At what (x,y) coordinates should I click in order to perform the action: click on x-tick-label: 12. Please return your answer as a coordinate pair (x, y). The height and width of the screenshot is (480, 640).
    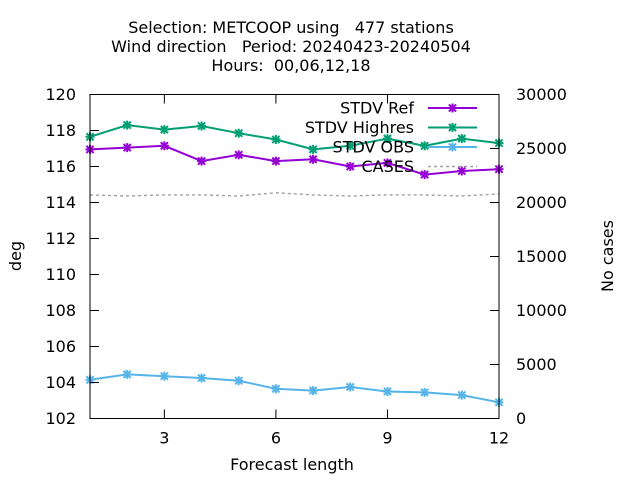
    Looking at the image, I should click on (499, 438).